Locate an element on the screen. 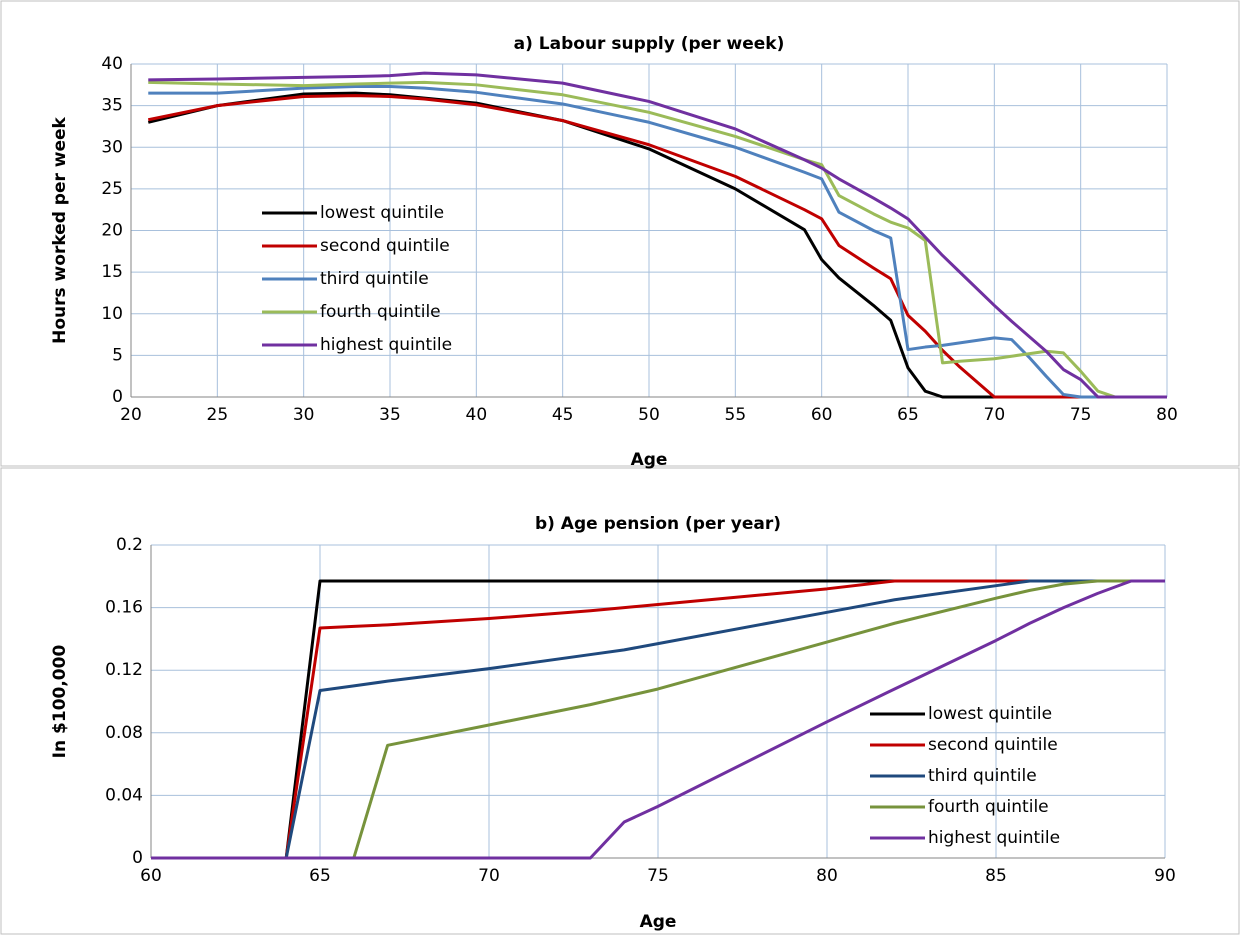 Image resolution: width=1241 pixels, height=936 pixels. y-tick-label: 35 is located at coordinates (112, 106).